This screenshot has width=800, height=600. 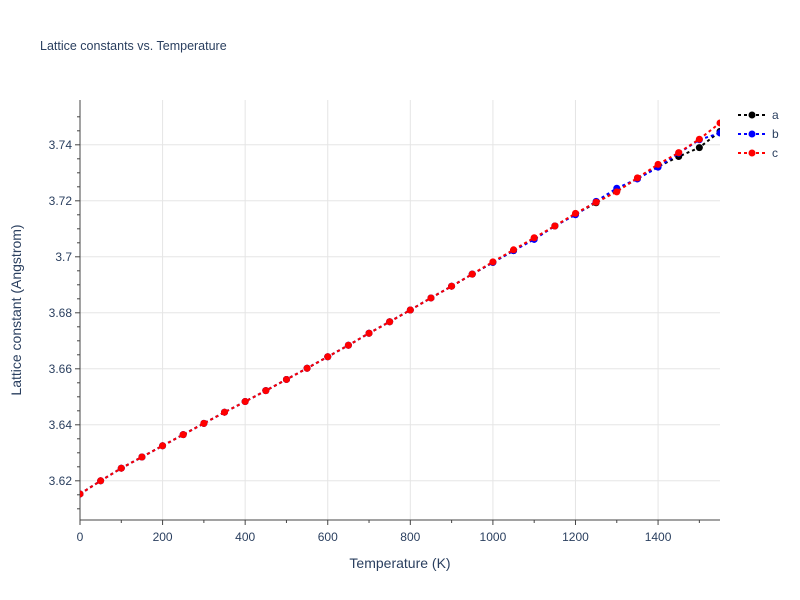 I want to click on legend-label-a: a, so click(x=775, y=115).